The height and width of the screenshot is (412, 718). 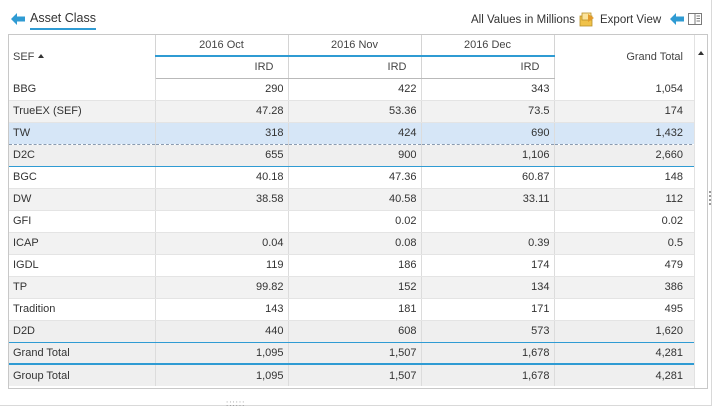 What do you see at coordinates (222, 45) in the screenshot?
I see `column-header-period: 2016 Oct` at bounding box center [222, 45].